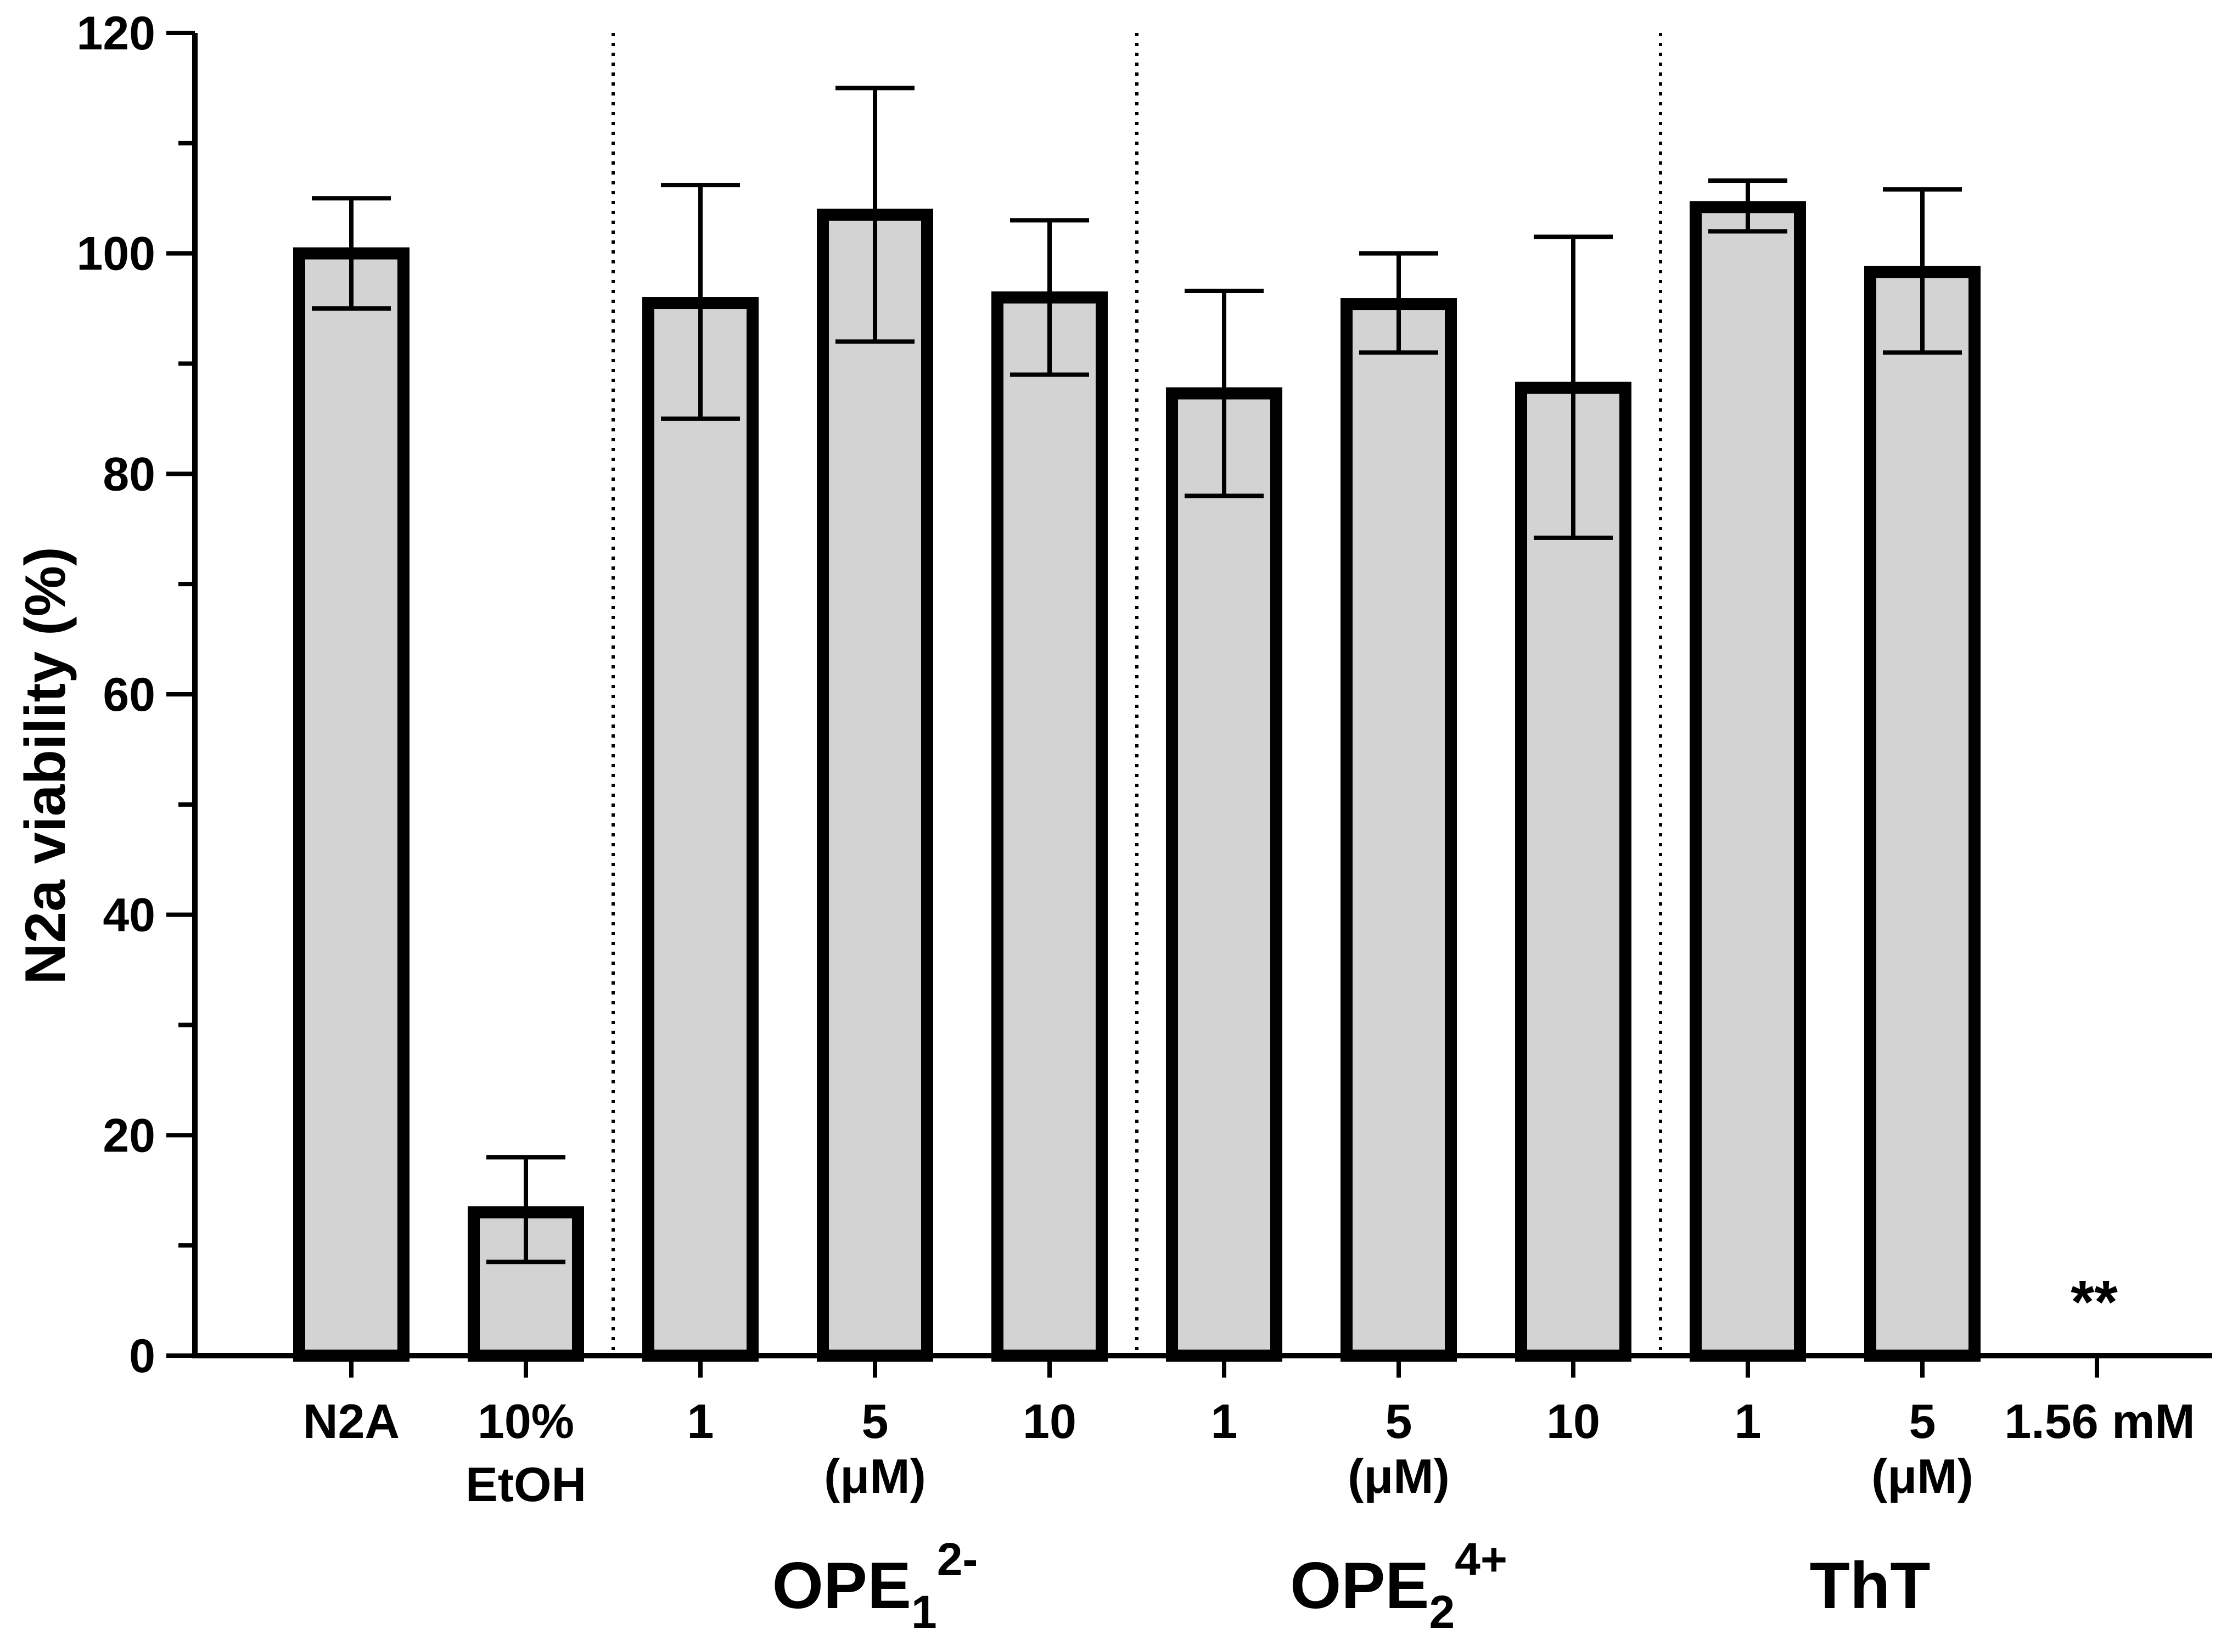 The width and height of the screenshot is (2221, 1652). Describe the element at coordinates (129, 915) in the screenshot. I see `y-tick-label-40: 40` at that location.